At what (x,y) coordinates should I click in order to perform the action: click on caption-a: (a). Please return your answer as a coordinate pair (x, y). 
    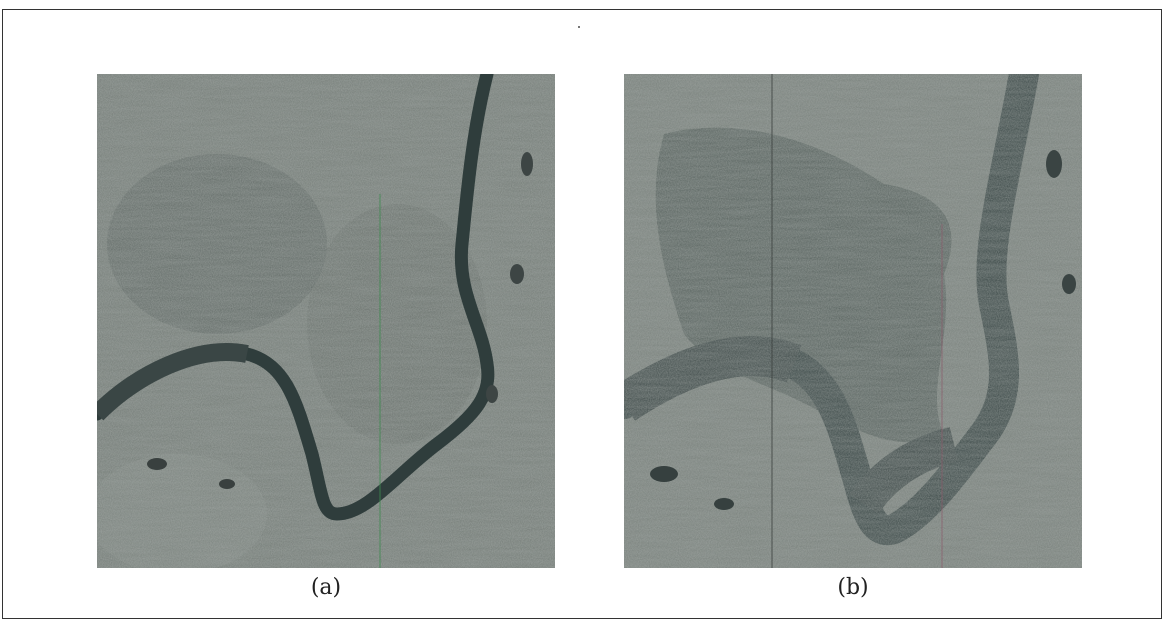
    Looking at the image, I should click on (326, 587).